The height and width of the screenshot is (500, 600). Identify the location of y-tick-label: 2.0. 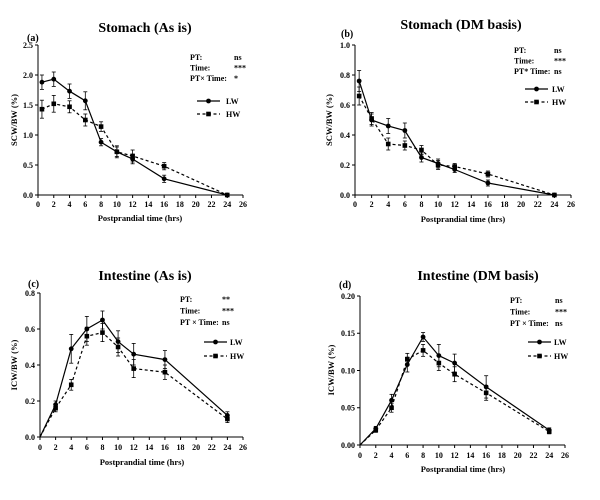
(28, 75).